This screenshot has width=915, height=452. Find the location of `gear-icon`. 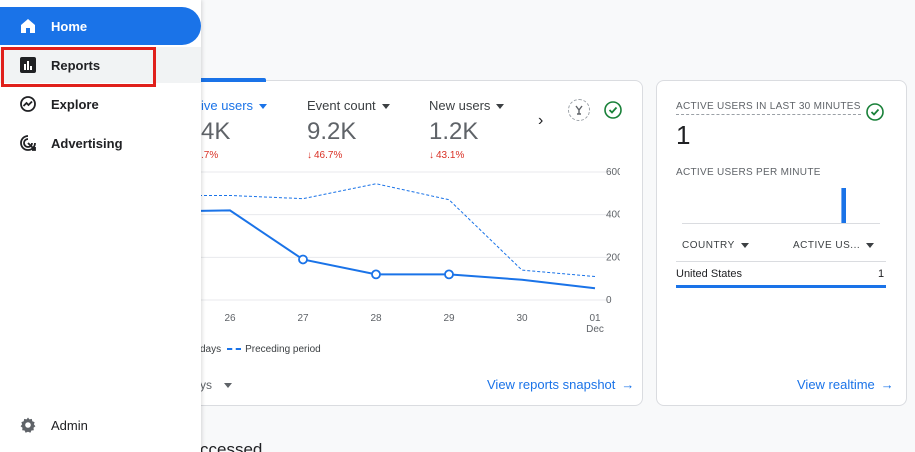

gear-icon is located at coordinates (28, 425).